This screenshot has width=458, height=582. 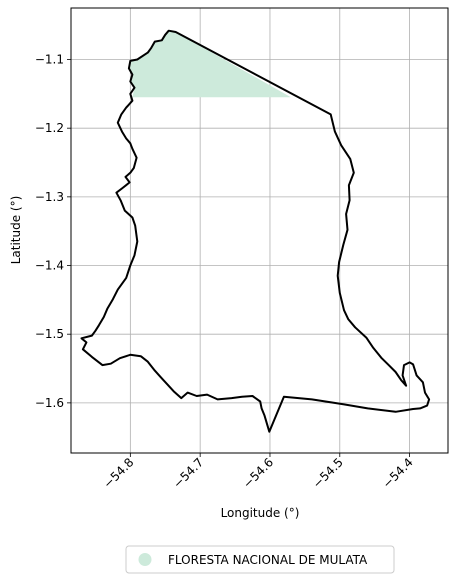 What do you see at coordinates (49, 334) in the screenshot?
I see `y-tick-label: −1.5` at bounding box center [49, 334].